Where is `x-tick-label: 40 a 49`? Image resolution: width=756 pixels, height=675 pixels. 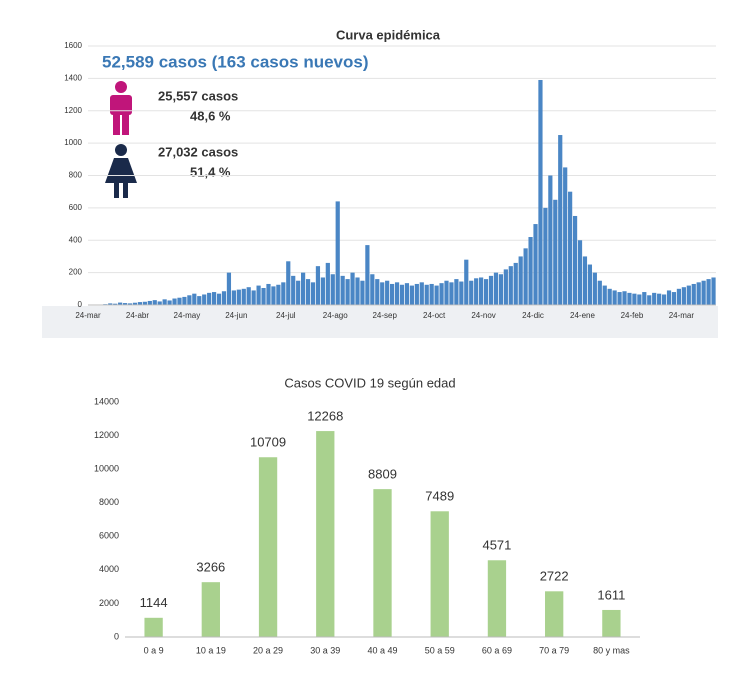 x-tick-label: 40 a 49 is located at coordinates (382, 650).